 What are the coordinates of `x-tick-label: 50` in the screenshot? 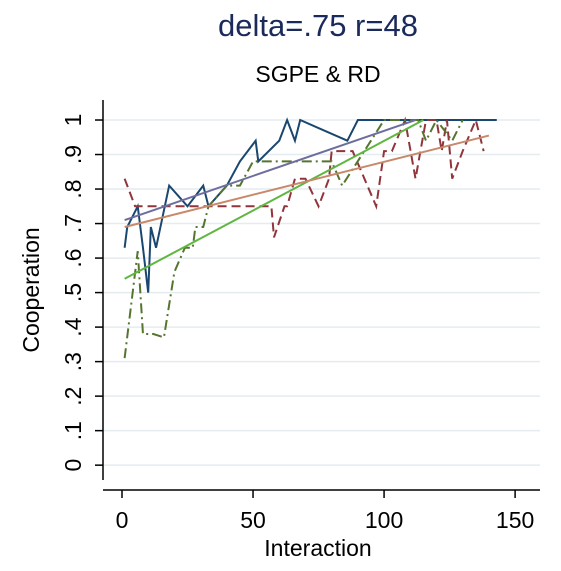 It's located at (253, 520).